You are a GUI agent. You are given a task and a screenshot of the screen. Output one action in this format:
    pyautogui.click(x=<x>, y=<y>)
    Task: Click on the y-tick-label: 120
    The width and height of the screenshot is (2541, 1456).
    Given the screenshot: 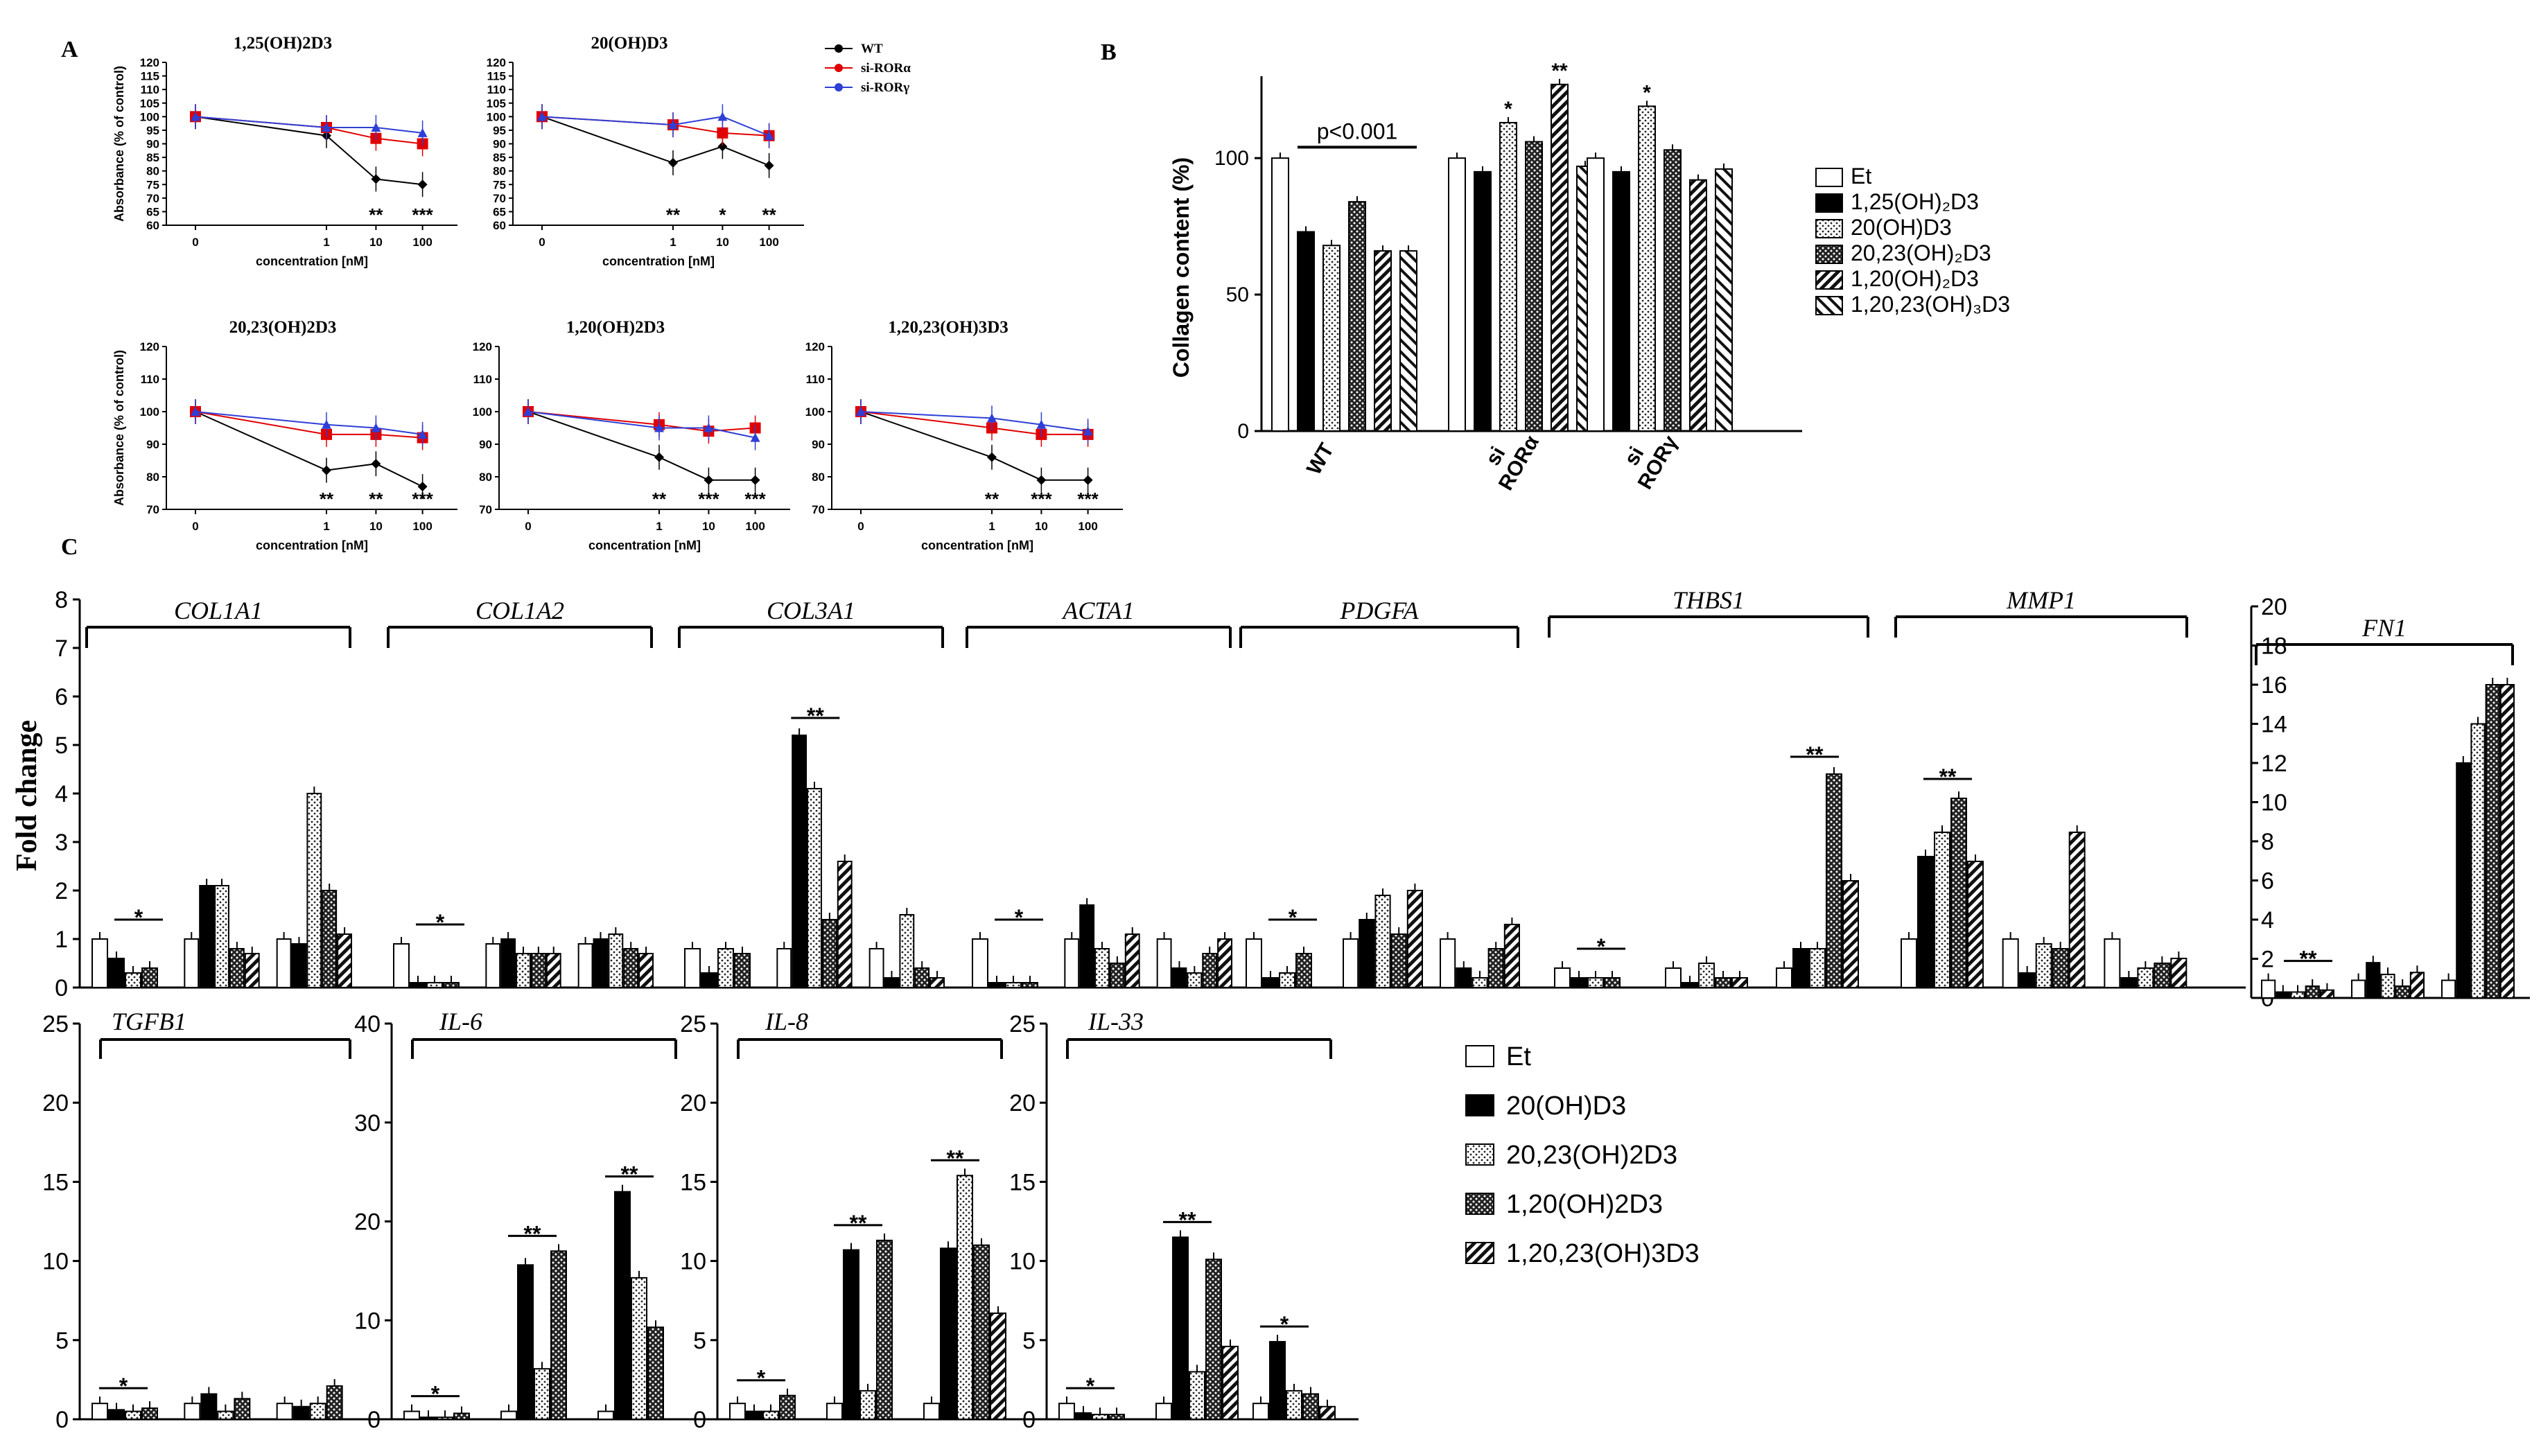 What is the action you would take?
    pyautogui.click(x=149, y=346)
    